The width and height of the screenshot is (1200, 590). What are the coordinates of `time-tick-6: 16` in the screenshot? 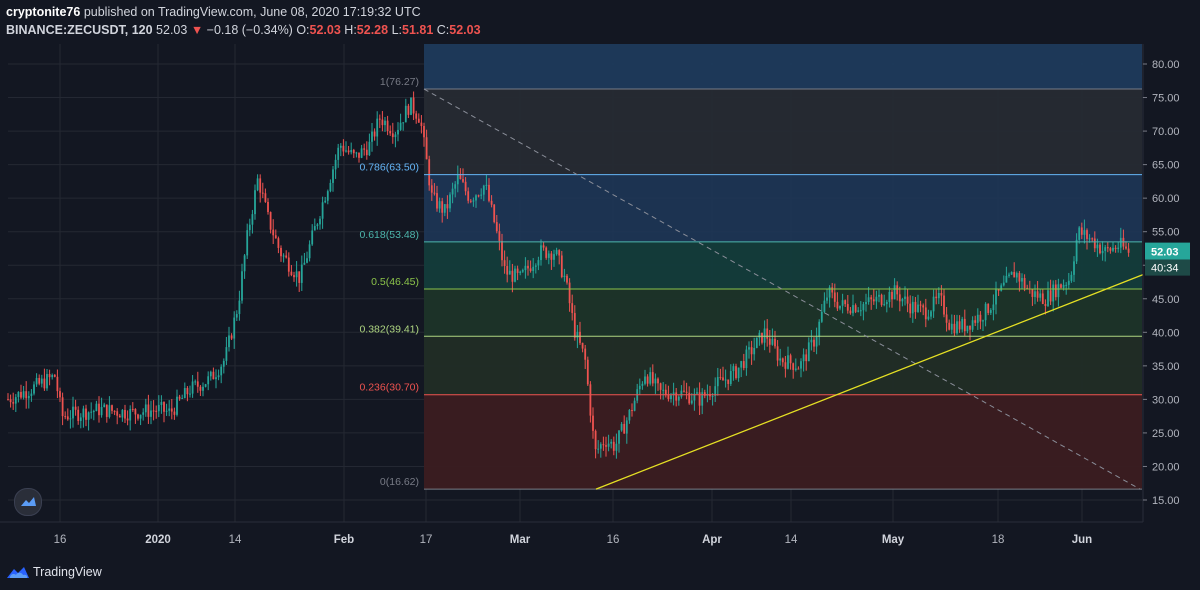 It's located at (613, 540).